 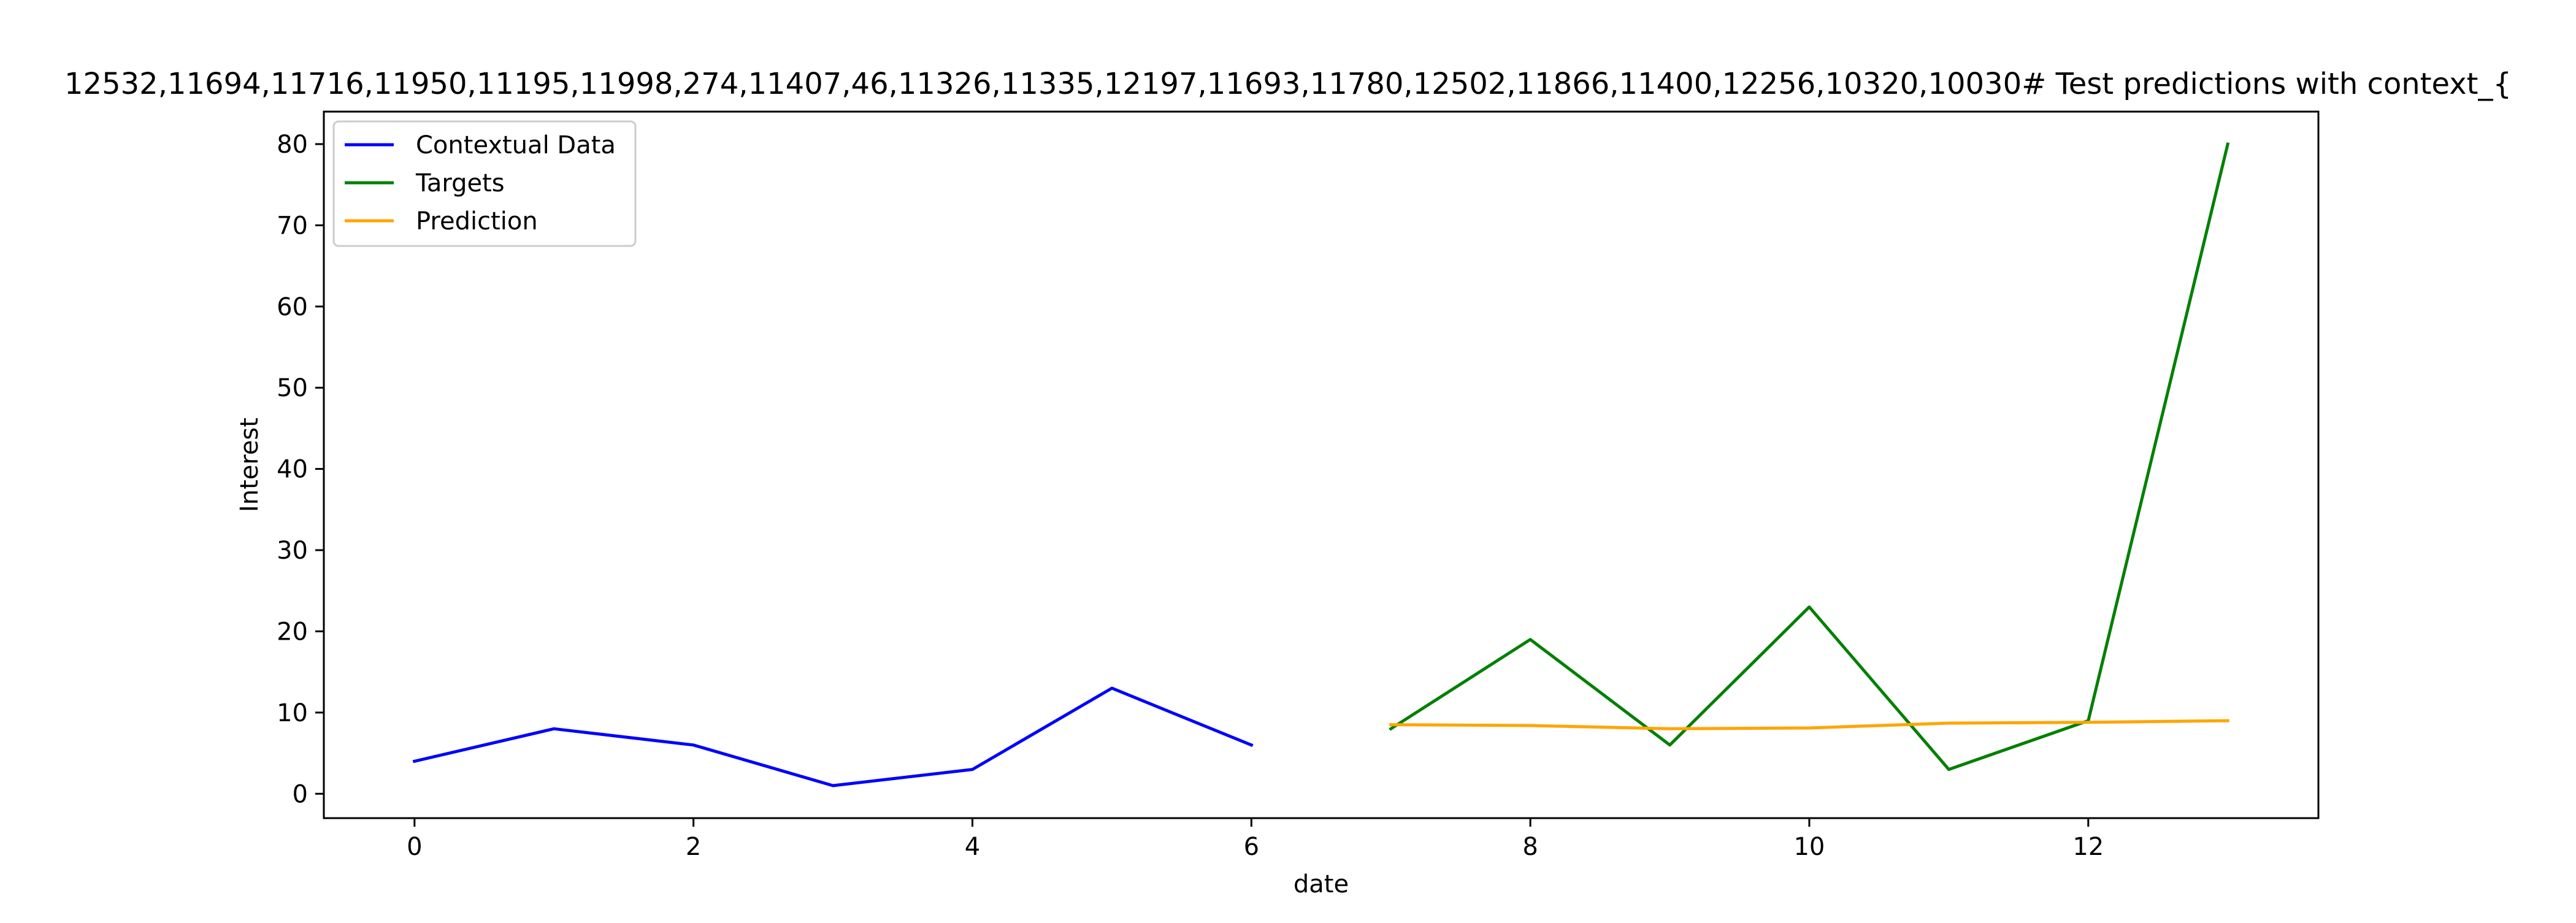 What do you see at coordinates (477, 221) in the screenshot?
I see `legend-label: Prediction` at bounding box center [477, 221].